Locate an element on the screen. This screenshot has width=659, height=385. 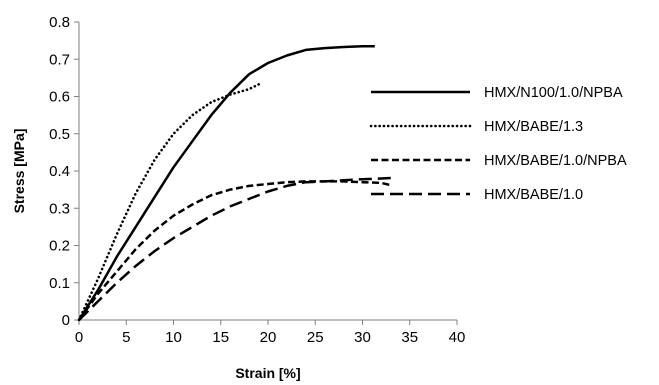
legend-label-3: HMX/BABE/1.0/NPBA is located at coordinates (555, 161).